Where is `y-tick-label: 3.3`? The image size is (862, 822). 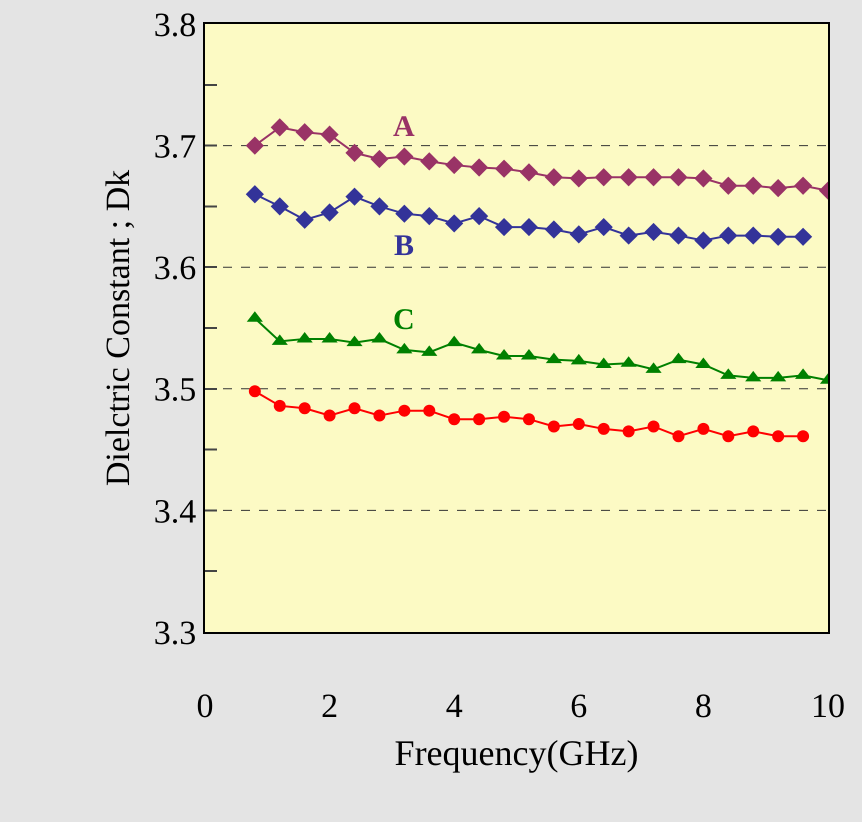
y-tick-label: 3.3 is located at coordinates (175, 633).